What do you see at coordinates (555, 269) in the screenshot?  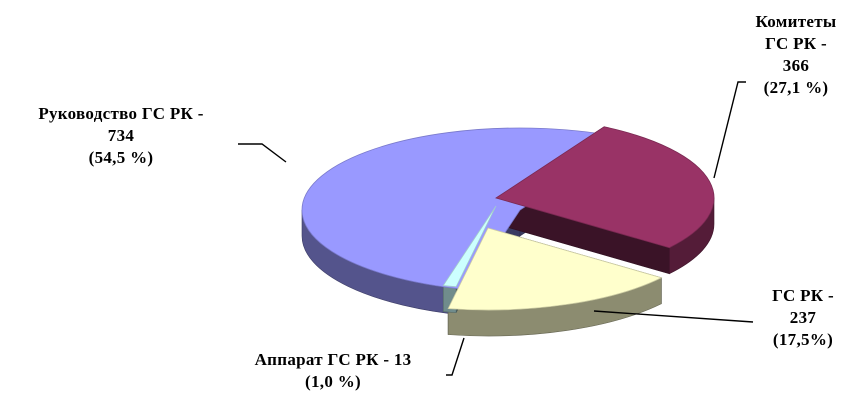 I see `pie-slice-gs-rk-top` at bounding box center [555, 269].